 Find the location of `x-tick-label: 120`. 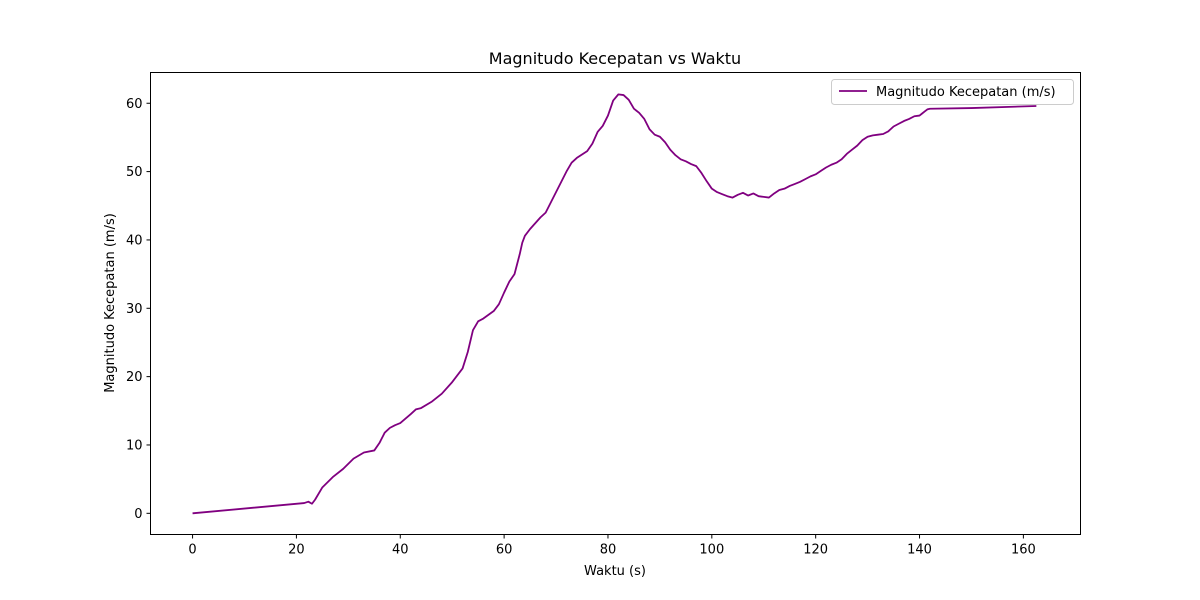

x-tick-label: 120 is located at coordinates (815, 550).